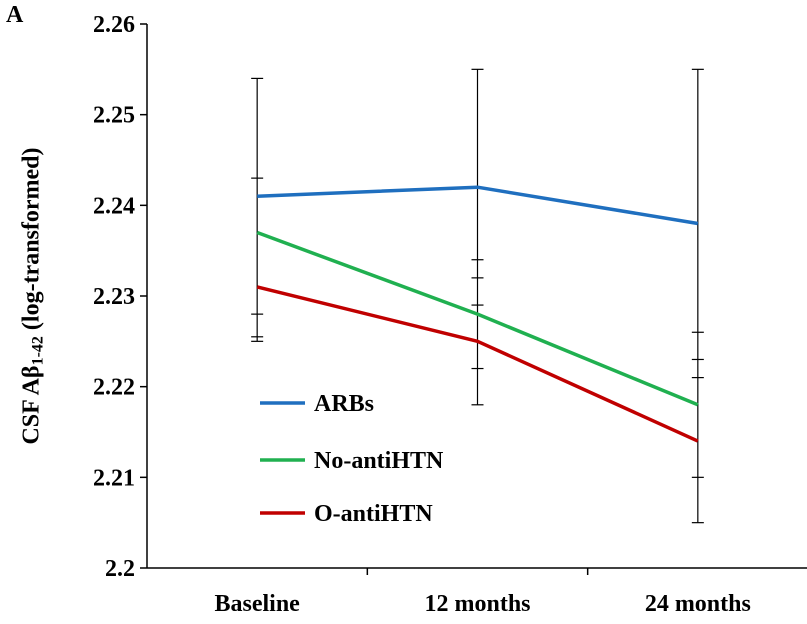  Describe the element at coordinates (698, 604) in the screenshot. I see `x-tick-label: 24 months` at that location.